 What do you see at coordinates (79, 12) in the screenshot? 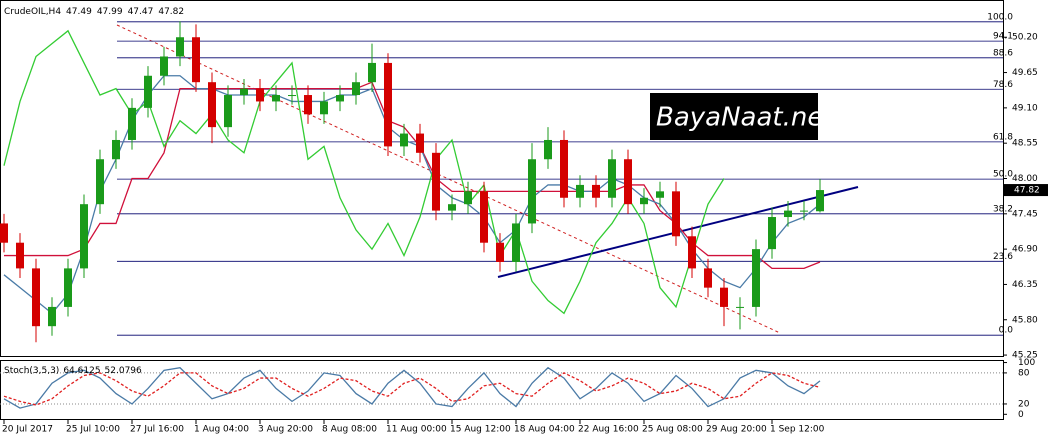
I see `ohlc-value: 47.49` at bounding box center [79, 12].